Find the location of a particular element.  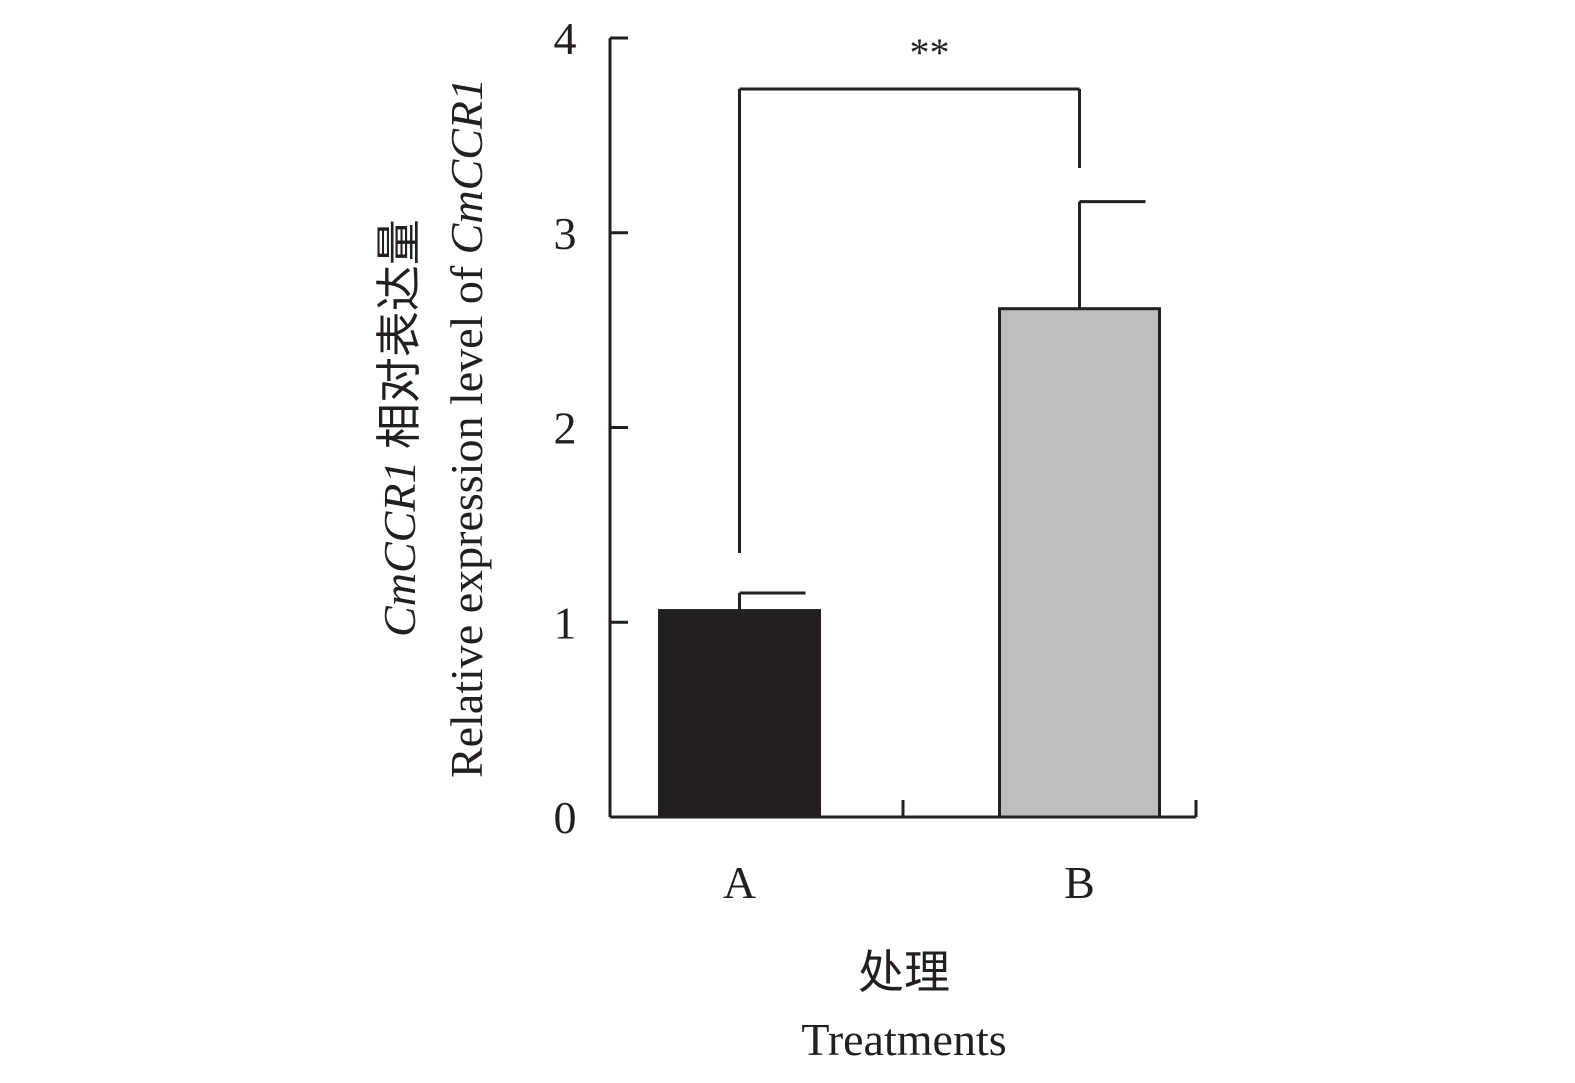

y-axis-title-cn-gene: CmCCR1 is located at coordinates (399, 549).